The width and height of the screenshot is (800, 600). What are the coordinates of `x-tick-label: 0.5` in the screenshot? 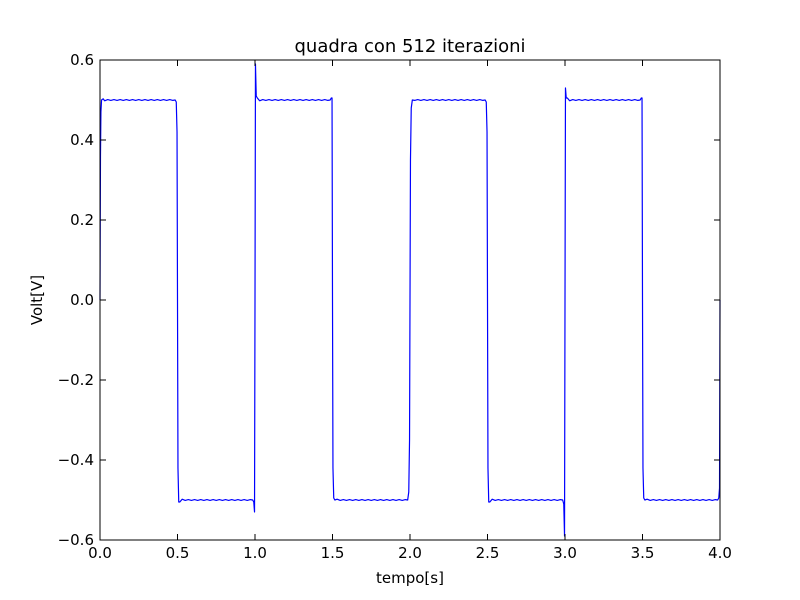 It's located at (178, 553).